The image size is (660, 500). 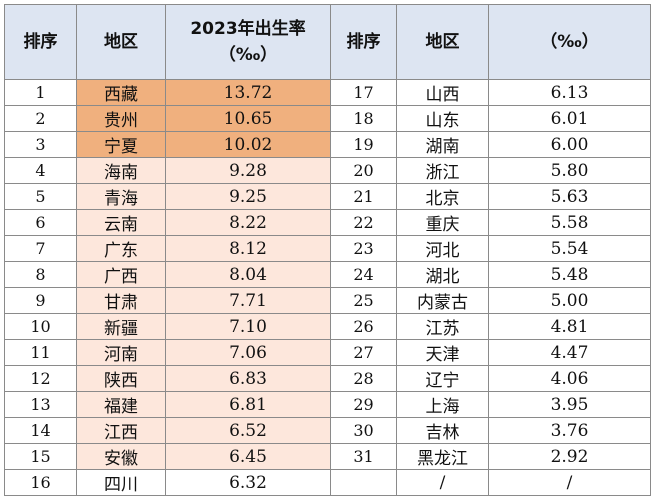 I want to click on rank-cell: 3, so click(x=40, y=144).